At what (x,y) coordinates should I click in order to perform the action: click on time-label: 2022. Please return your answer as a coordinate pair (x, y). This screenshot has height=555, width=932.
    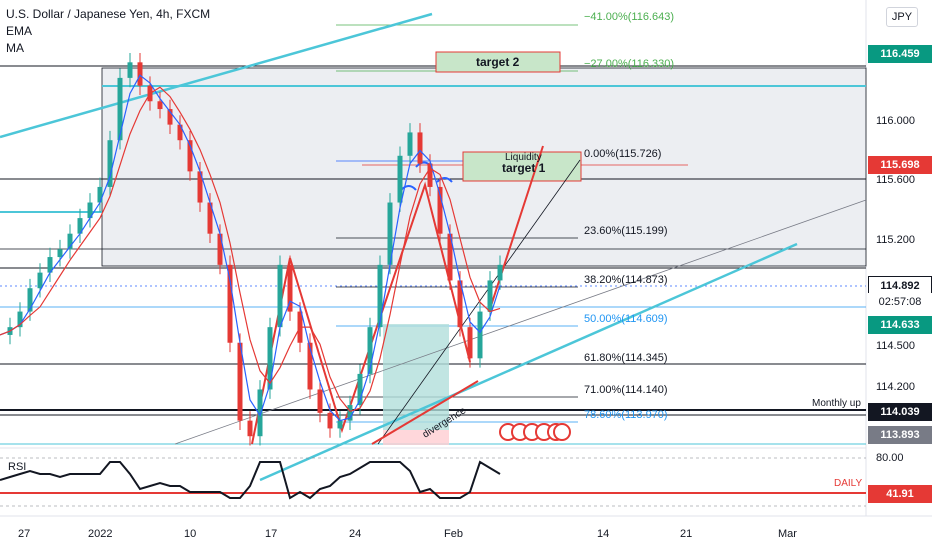
    Looking at the image, I should click on (100, 534).